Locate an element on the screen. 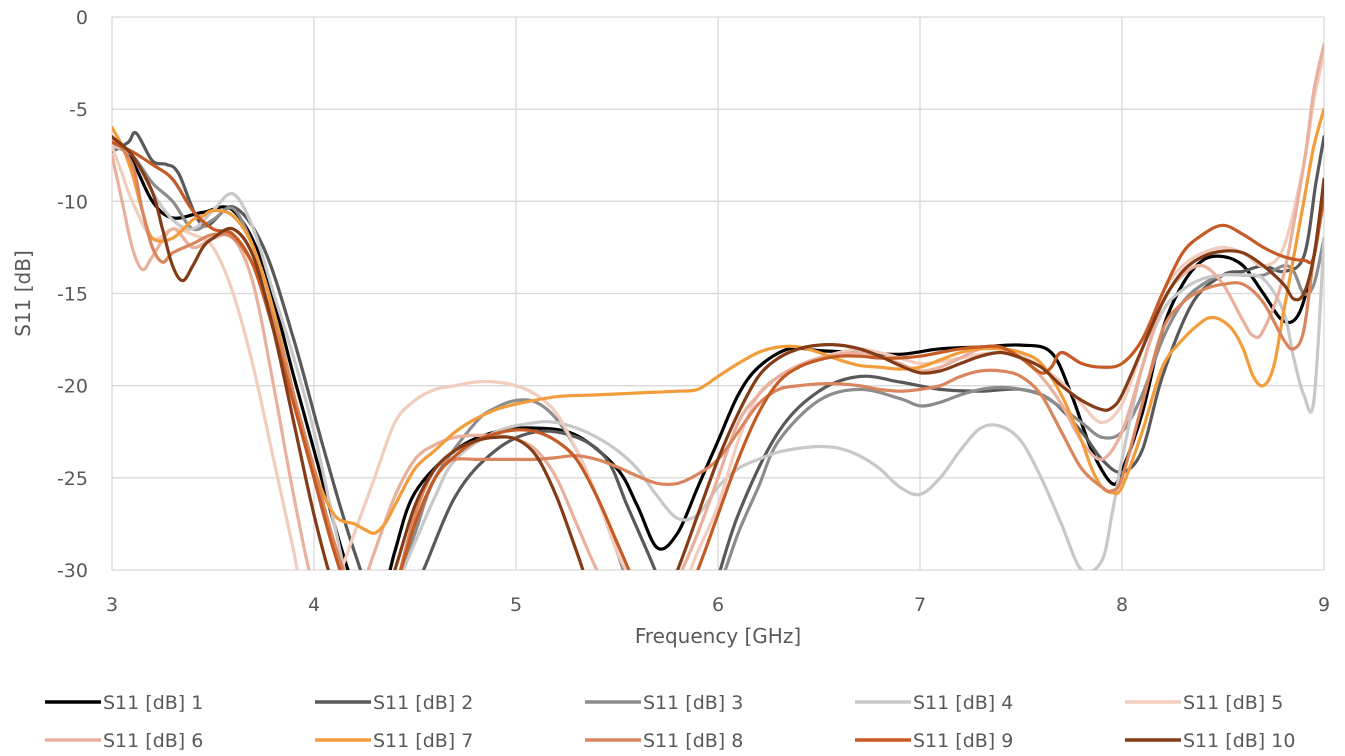  legend-label: S11 [dB] 8 is located at coordinates (693, 741).